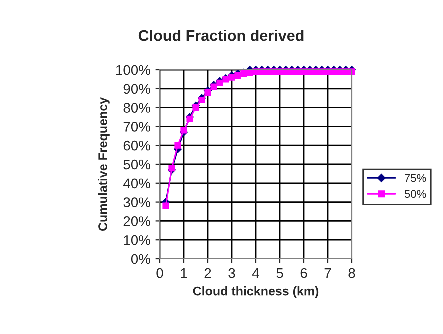  Describe the element at coordinates (137, 221) in the screenshot. I see `y-tick-label: 20%` at that location.